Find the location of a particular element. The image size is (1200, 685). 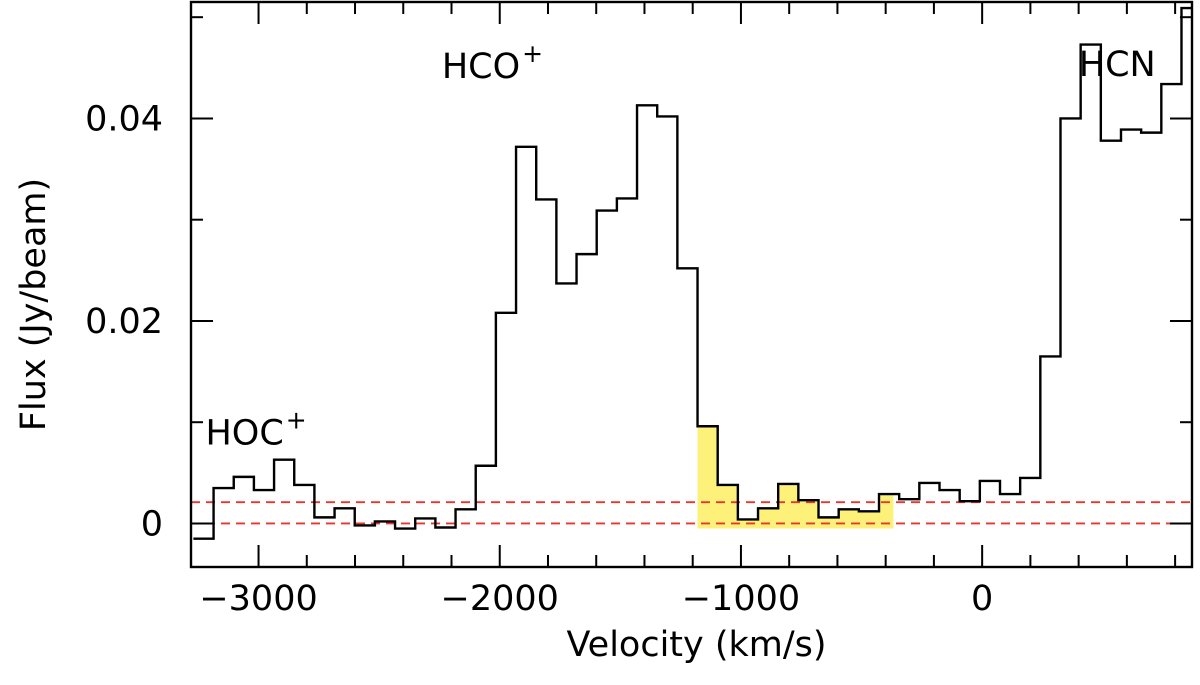

annotation-hco-plus: HCO+ is located at coordinates (492, 63).